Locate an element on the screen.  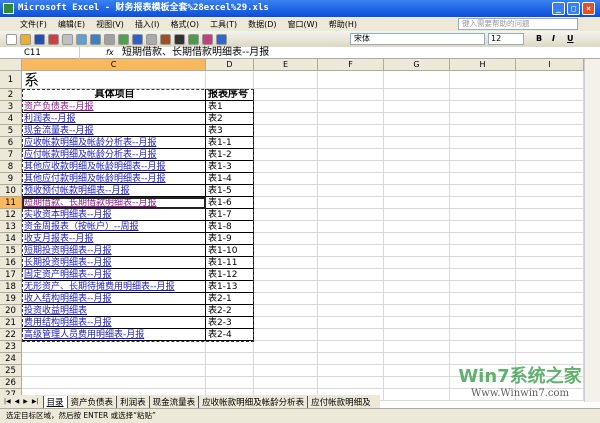
cell-item: 收支月报表--月报 is located at coordinates (114, 239).